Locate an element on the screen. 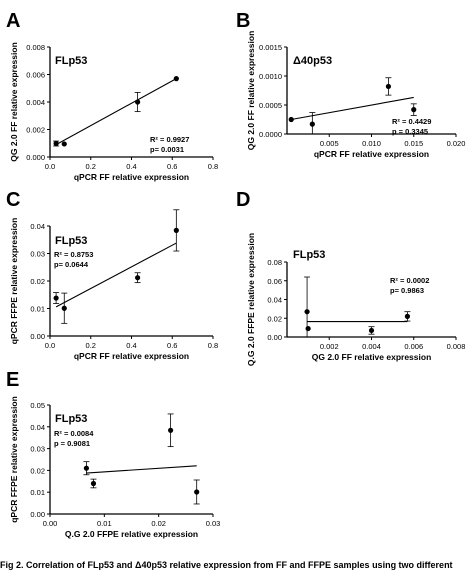 The height and width of the screenshot is (571, 474). x-tick-label: 0.015 is located at coordinates (413, 143).